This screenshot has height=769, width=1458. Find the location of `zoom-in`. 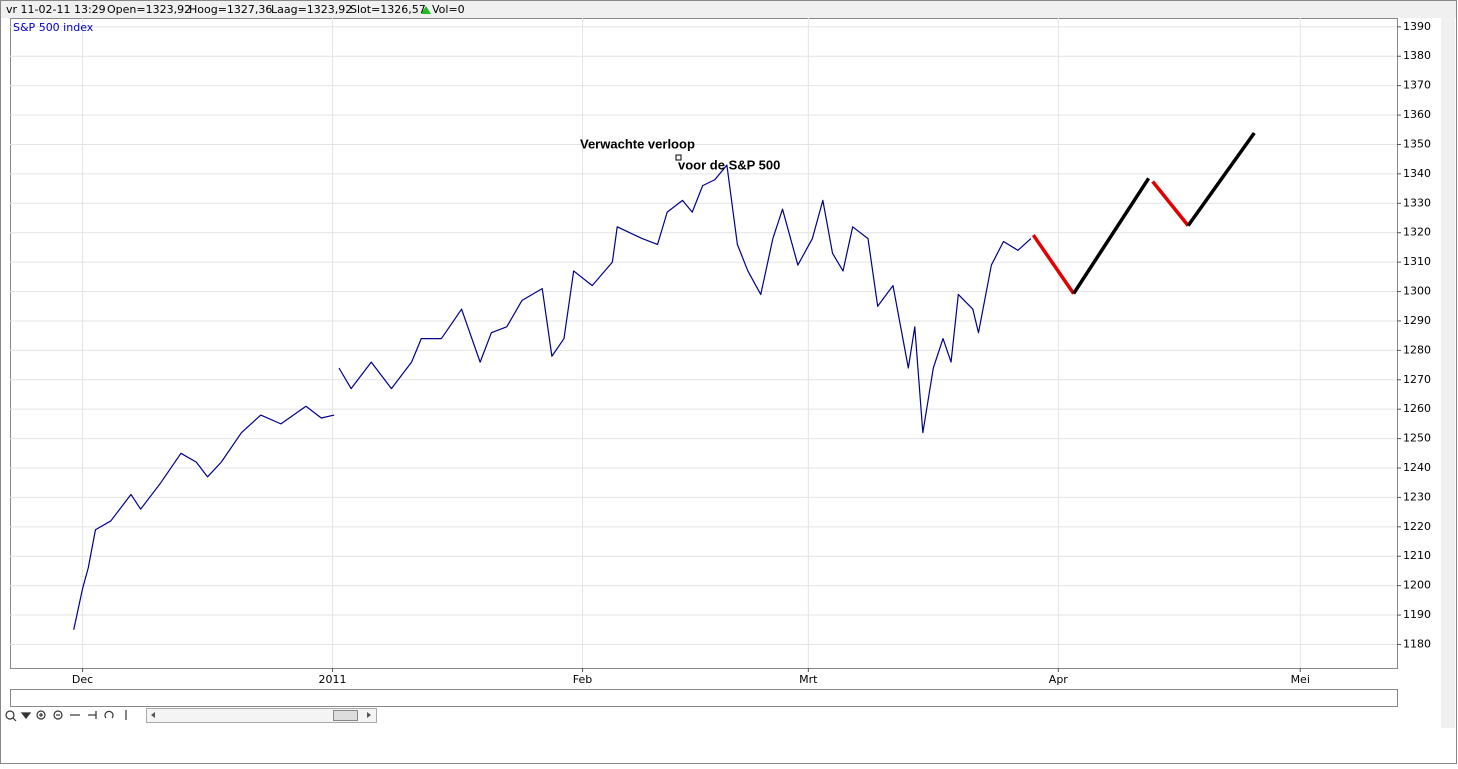

zoom-in is located at coordinates (41, 715).